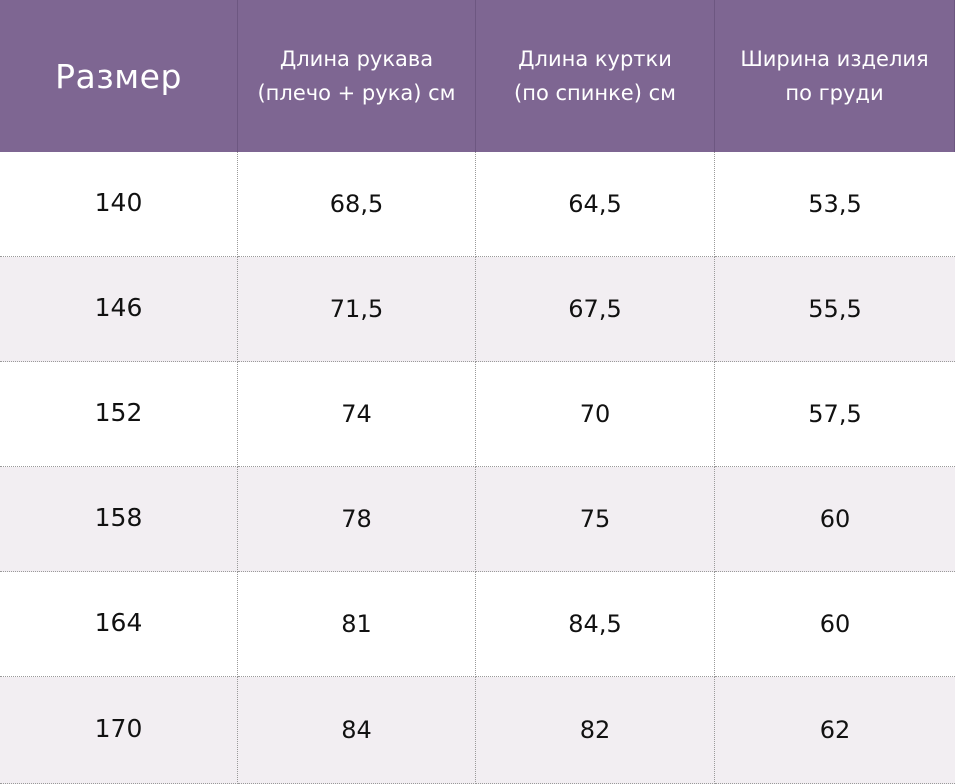 This screenshot has width=955, height=784. Describe the element at coordinates (595, 93) in the screenshot. I see `header-jacket-length-line2: (по спинке) см` at that location.